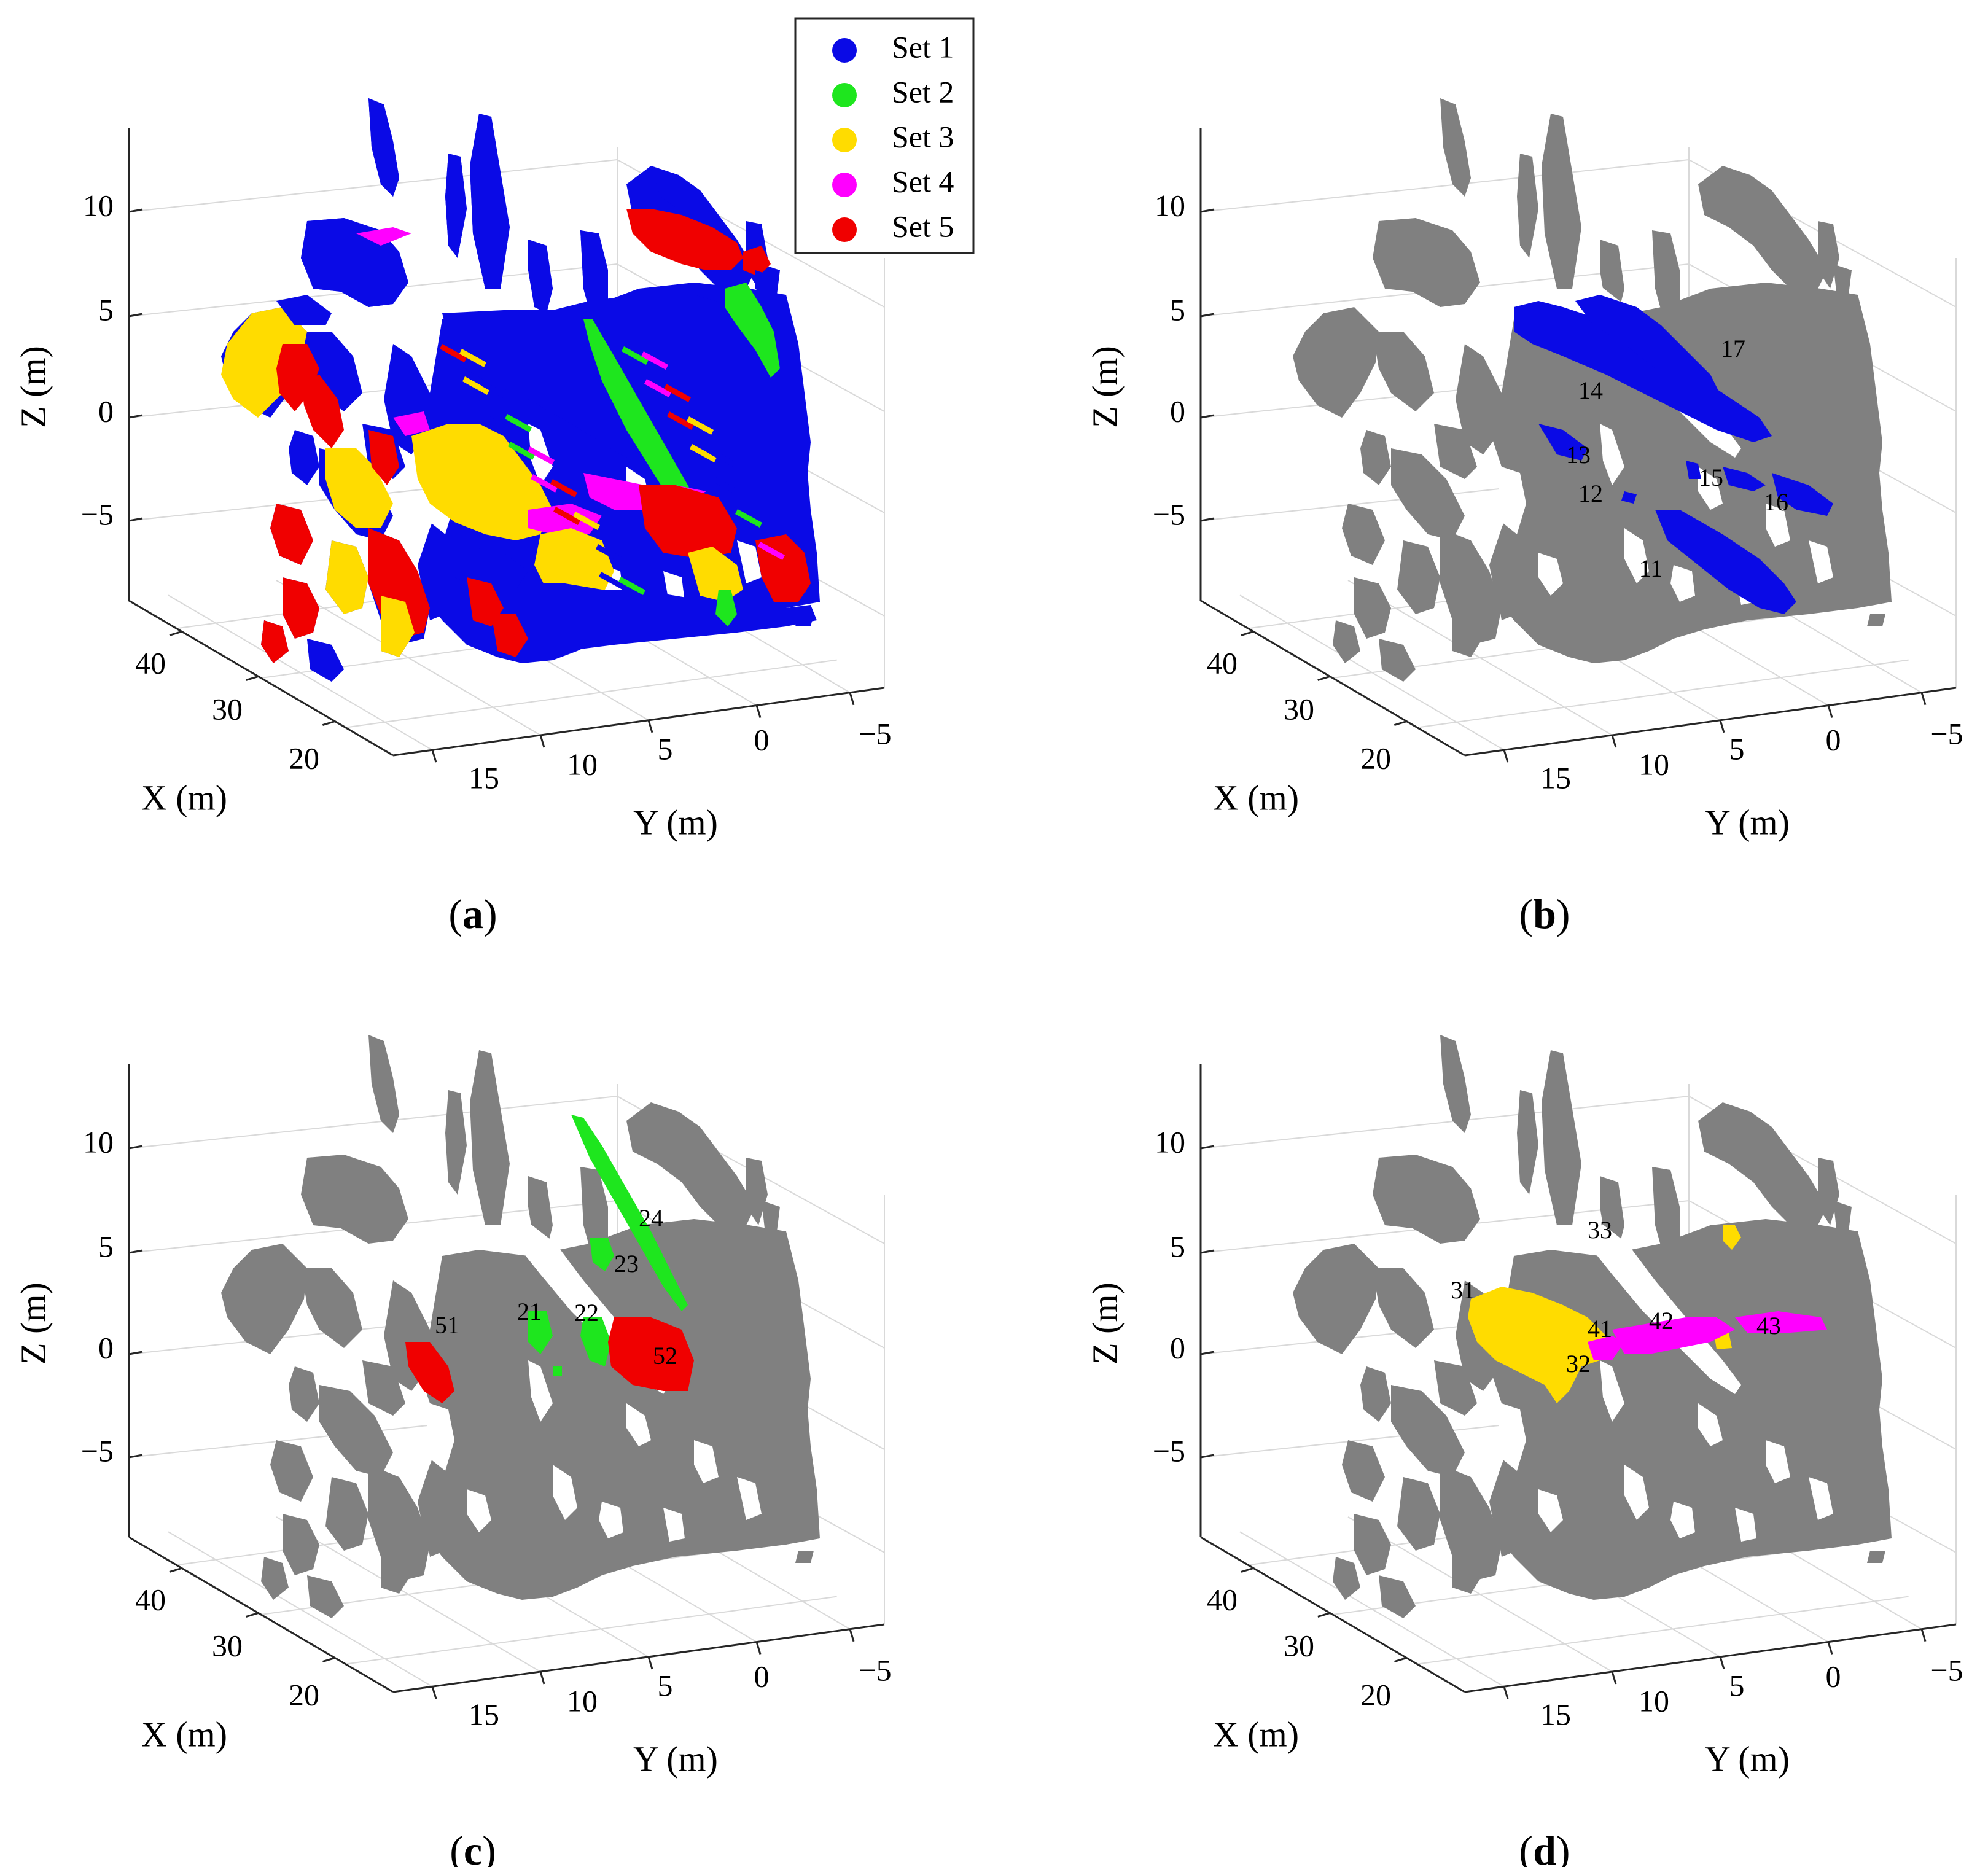  What do you see at coordinates (228, 709) in the screenshot?
I see `x-tick-label: 30` at bounding box center [228, 709].